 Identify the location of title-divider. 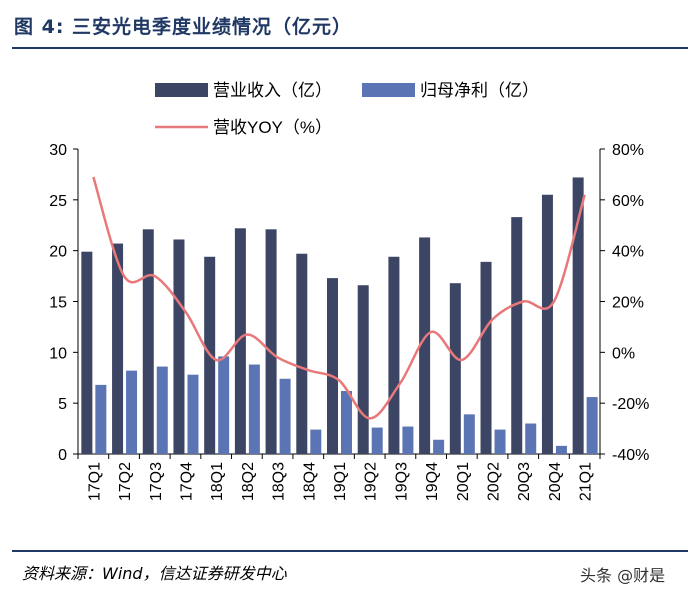
(350, 48).